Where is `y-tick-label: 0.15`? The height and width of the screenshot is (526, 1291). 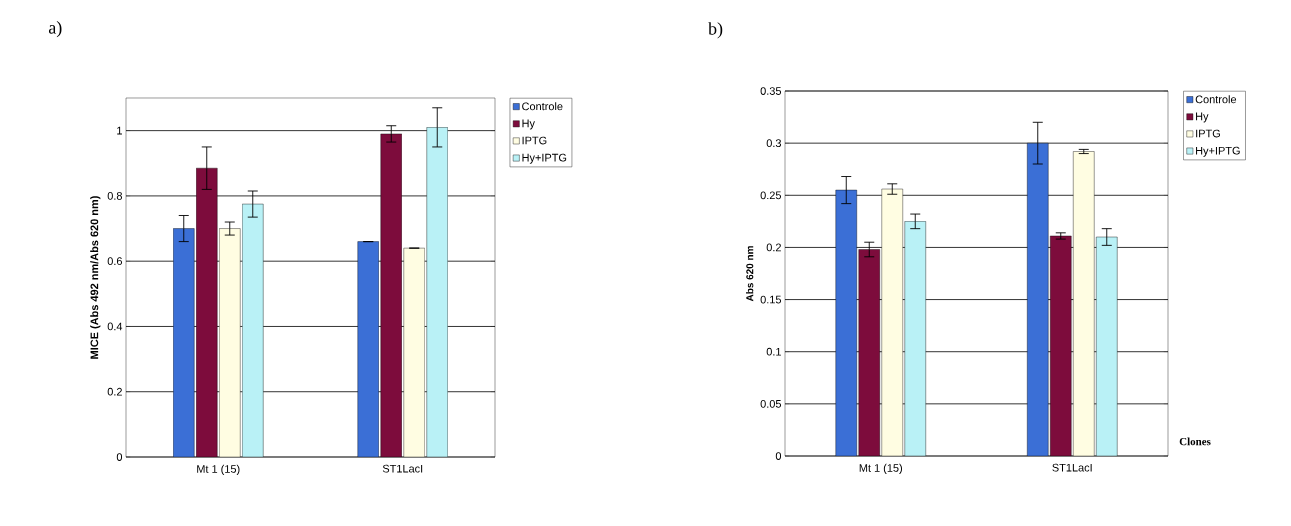
y-tick-label: 0.15 is located at coordinates (771, 299).